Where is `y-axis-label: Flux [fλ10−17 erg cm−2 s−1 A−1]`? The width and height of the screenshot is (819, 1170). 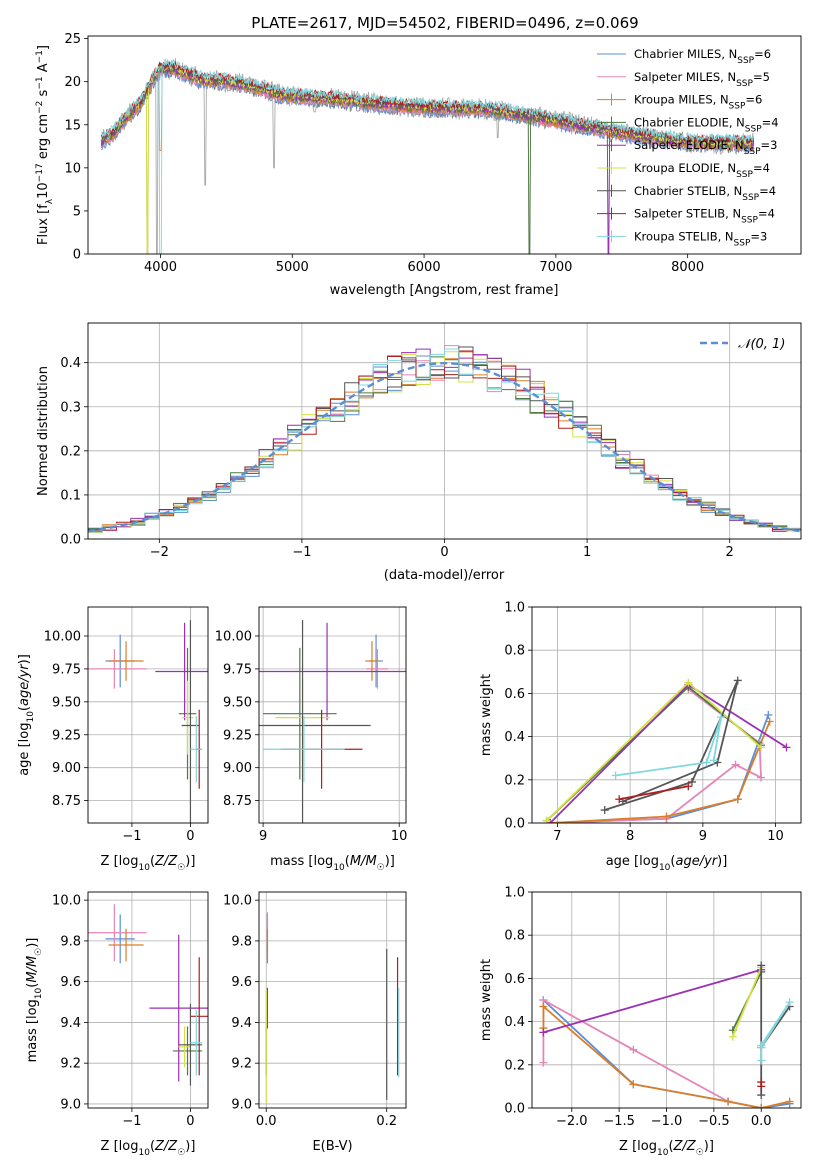
y-axis-label: Flux [fλ10−17 erg cm−2 s−1 A−1] is located at coordinates (45, 145).